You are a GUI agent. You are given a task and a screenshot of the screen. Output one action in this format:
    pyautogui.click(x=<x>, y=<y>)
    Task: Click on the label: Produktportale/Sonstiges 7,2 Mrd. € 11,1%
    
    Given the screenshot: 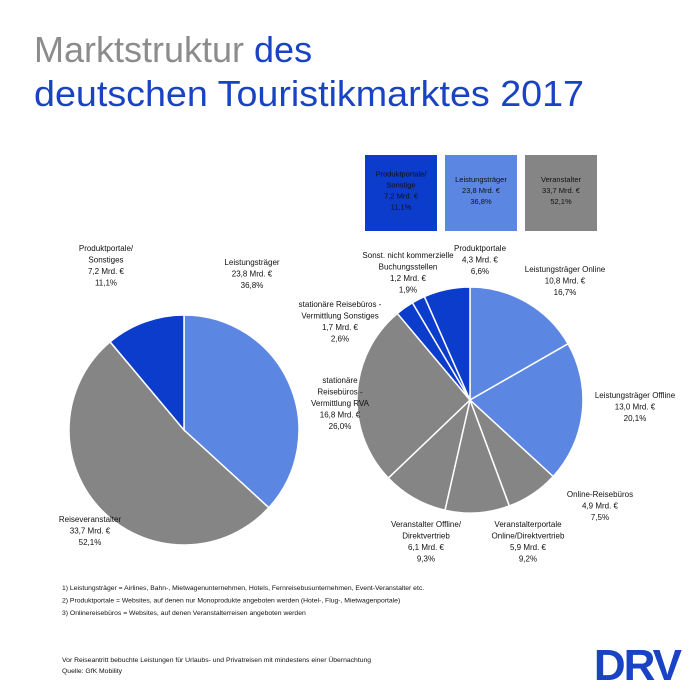 What is the action you would take?
    pyautogui.click(x=106, y=266)
    